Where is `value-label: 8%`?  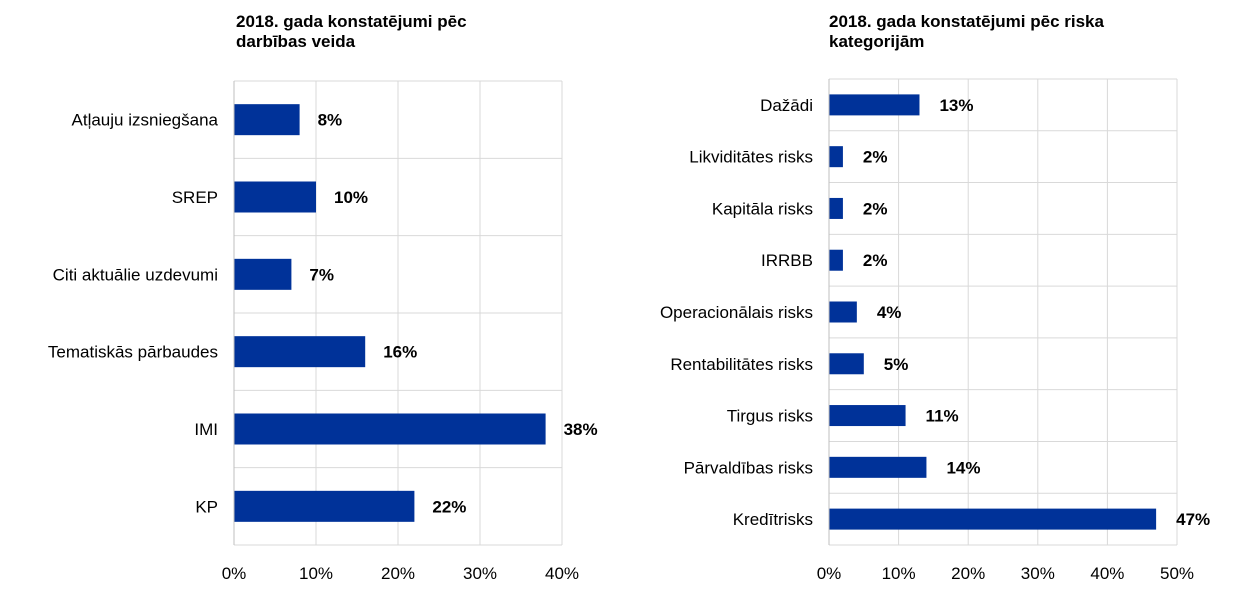 value-label: 8% is located at coordinates (330, 120).